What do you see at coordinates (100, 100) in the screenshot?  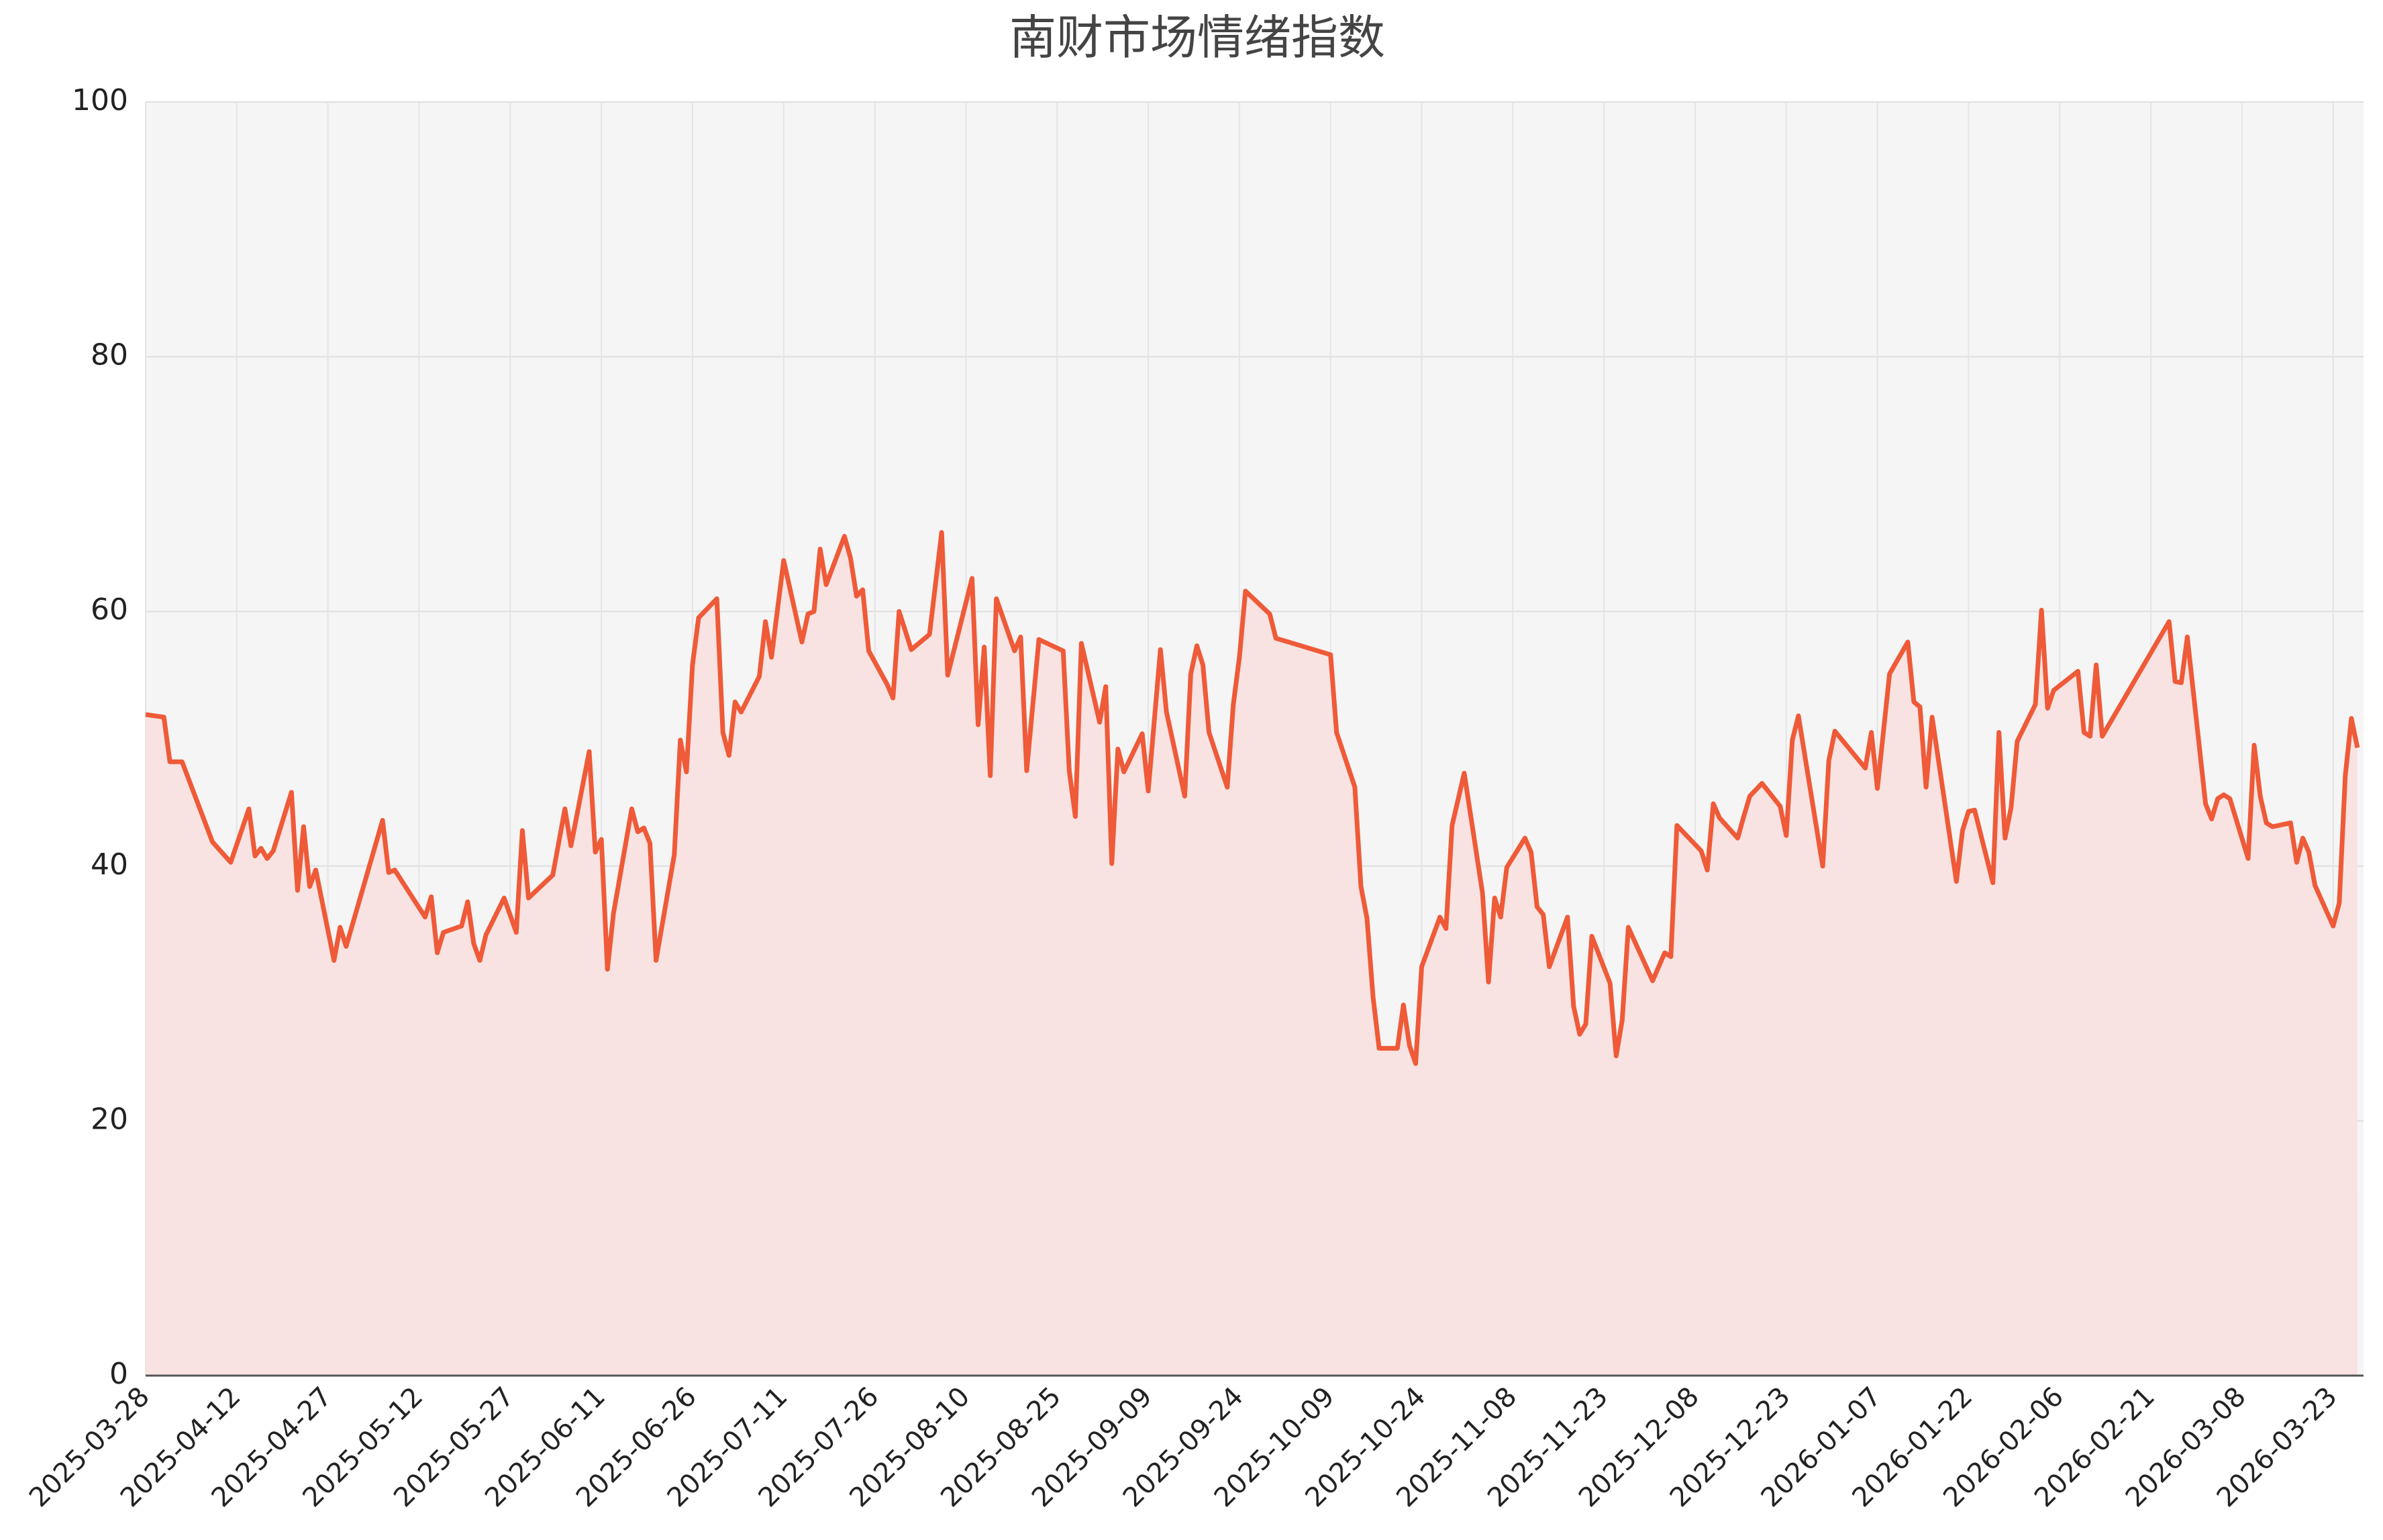 I see `y-tick-label: 100` at bounding box center [100, 100].